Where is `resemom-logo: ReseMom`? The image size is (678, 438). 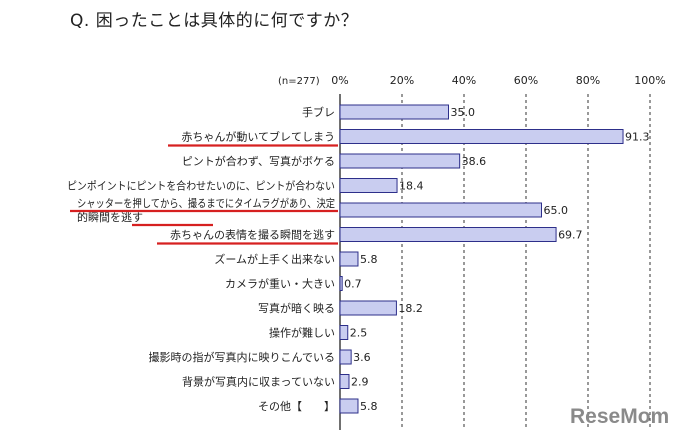
resemom-logo: ReseMom is located at coordinates (619, 416).